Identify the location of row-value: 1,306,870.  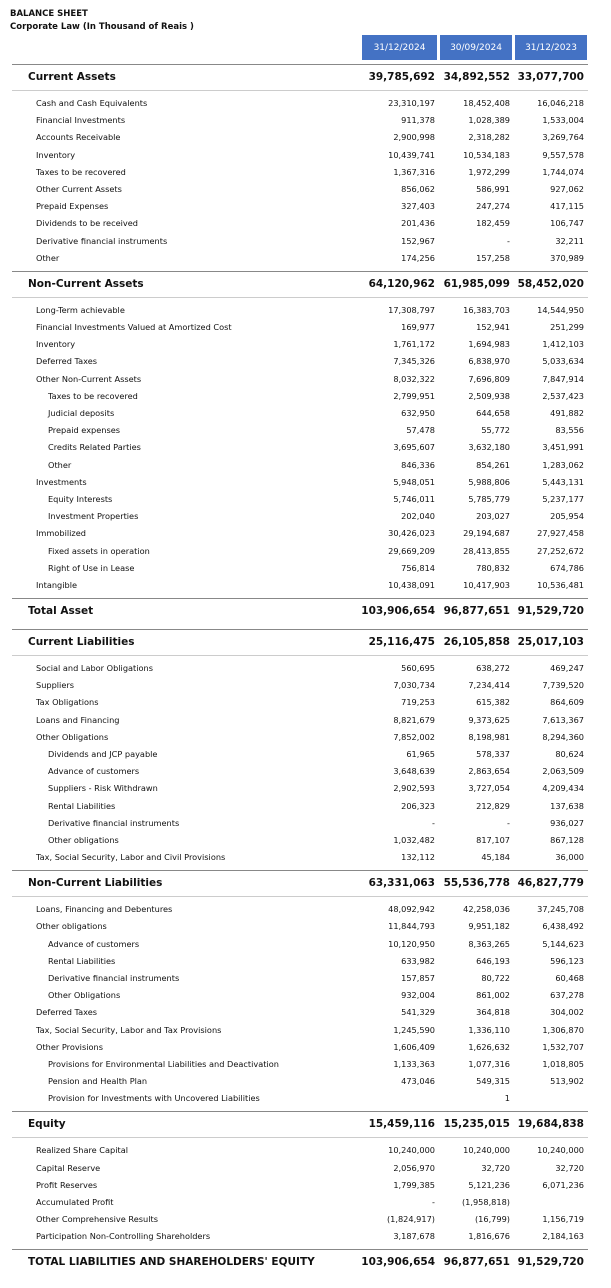
(563, 1029).